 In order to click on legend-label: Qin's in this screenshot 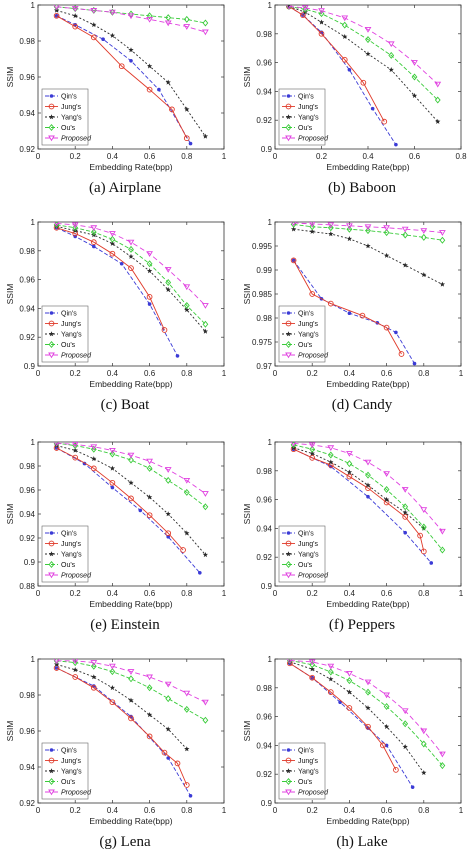, I will do `click(306, 534)`.